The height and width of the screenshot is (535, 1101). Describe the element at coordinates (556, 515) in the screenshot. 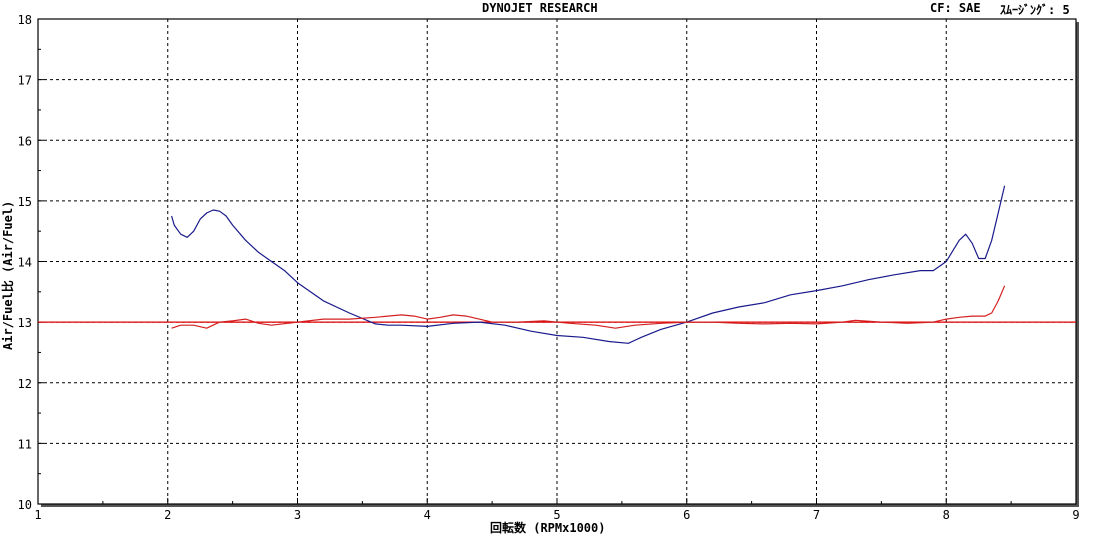

I see `x-tick-label: 5` at that location.